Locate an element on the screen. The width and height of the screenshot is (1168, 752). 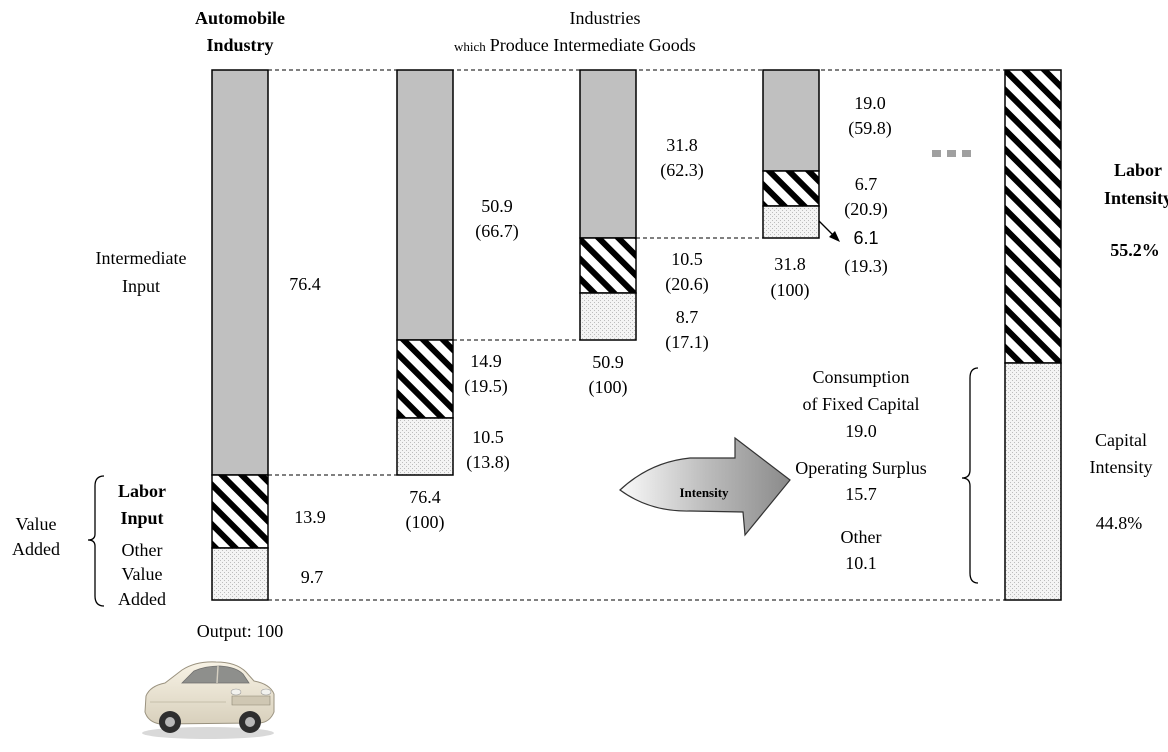
stage3-inter-val: 19.0 is located at coordinates (870, 103).